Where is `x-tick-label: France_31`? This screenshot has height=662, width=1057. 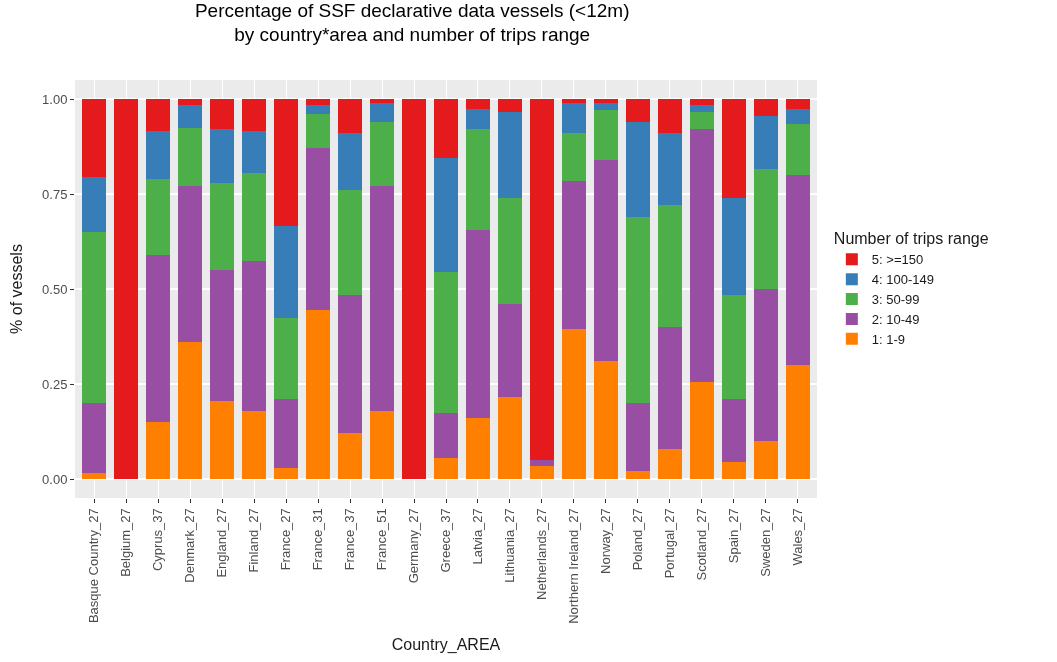 x-tick-label: France_31 is located at coordinates (318, 539).